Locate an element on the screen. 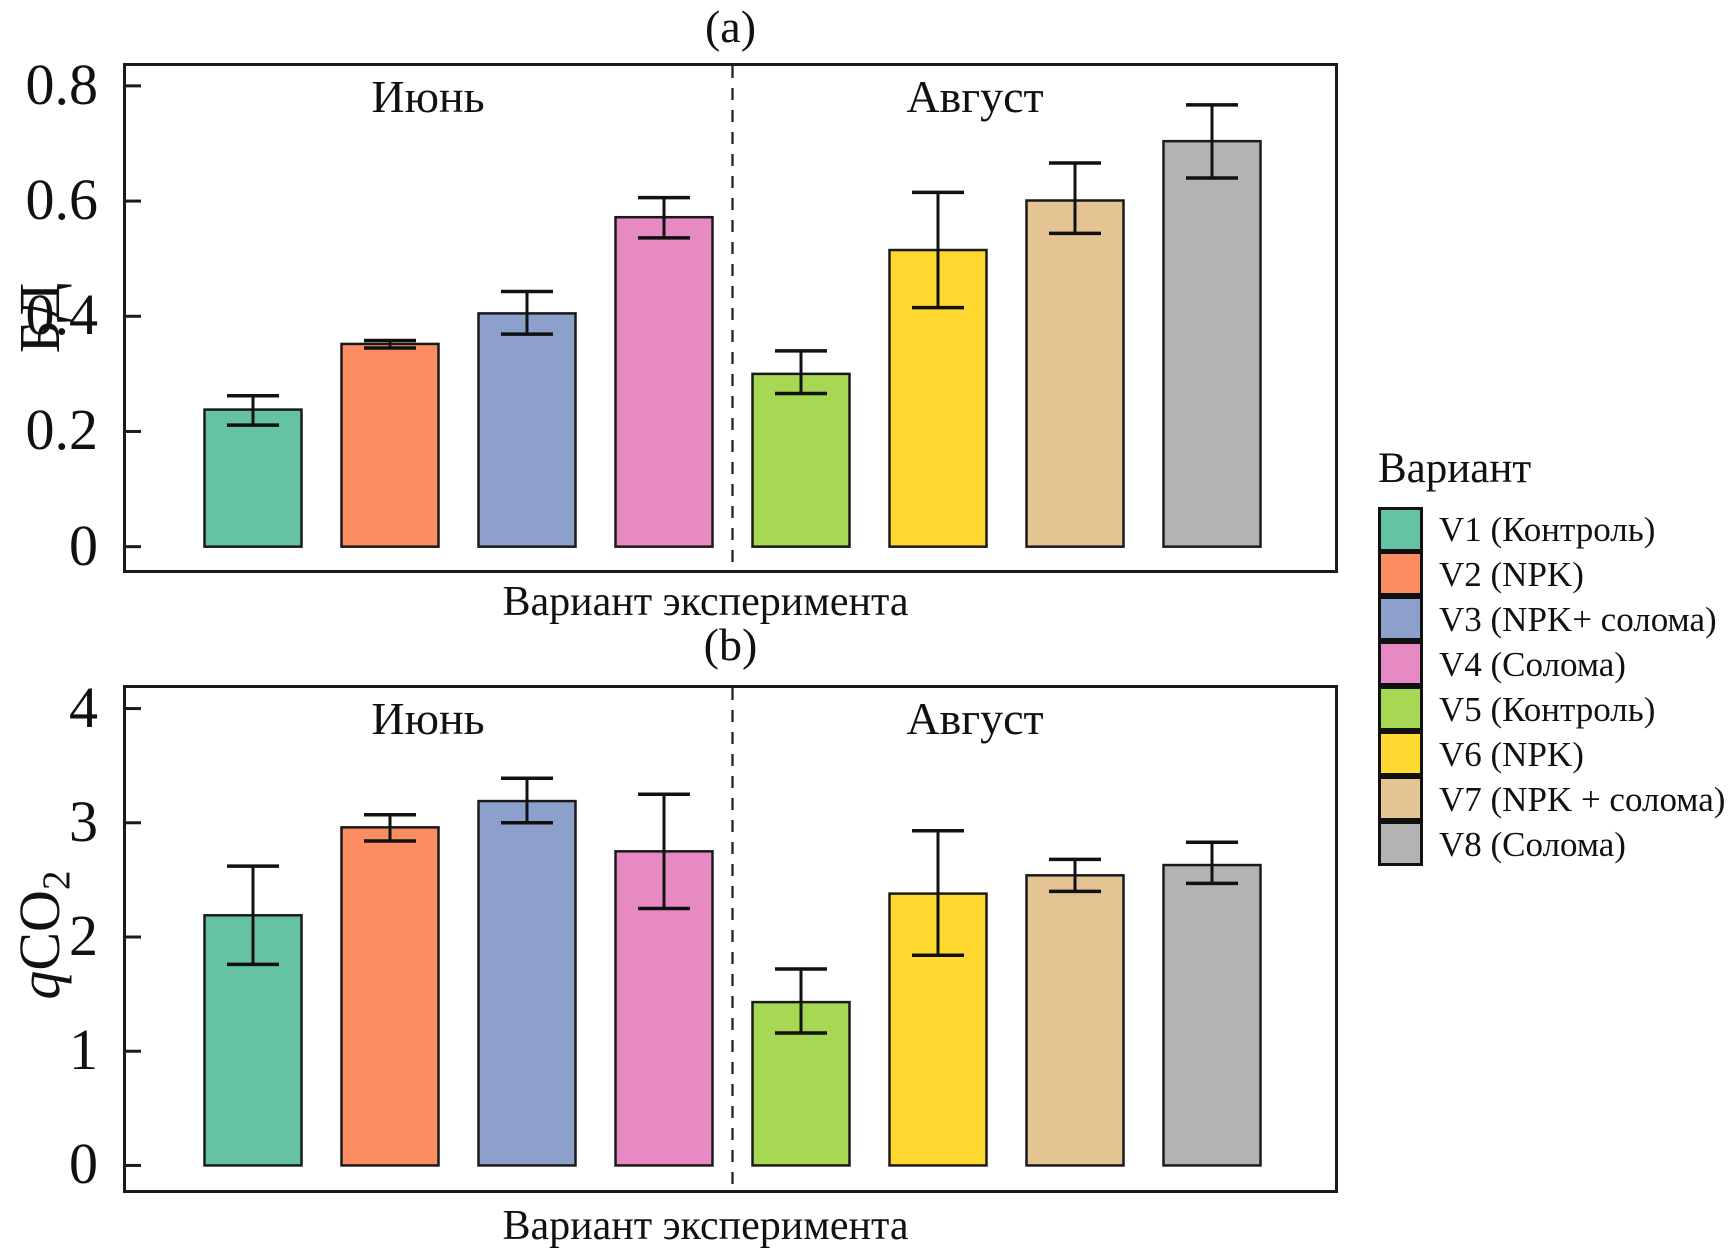 This screenshot has width=1733, height=1251. error-bar-v7-panel-a is located at coordinates (1075, 198).